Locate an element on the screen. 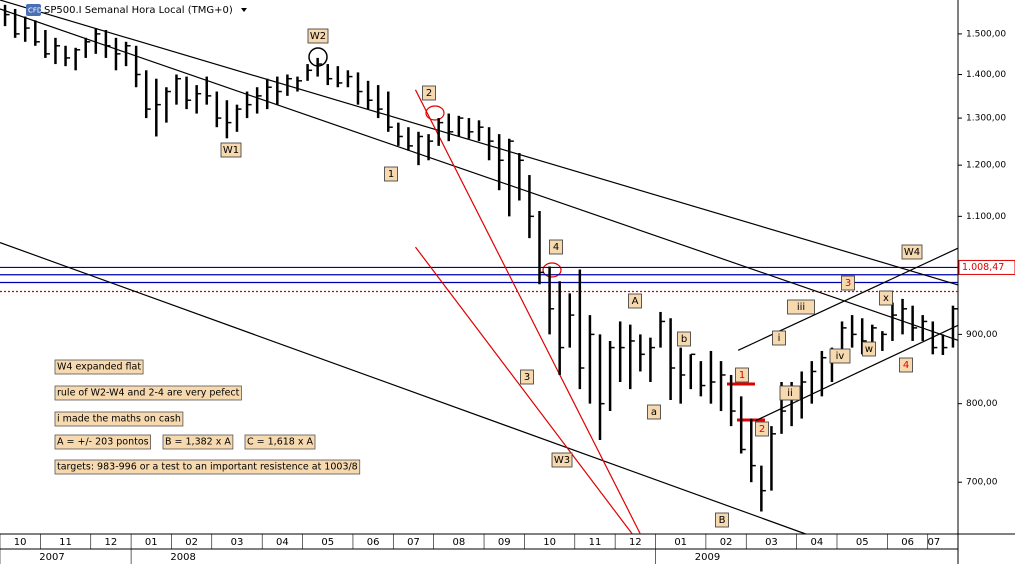 The width and height of the screenshot is (1015, 564). x-tick-label: 08 is located at coordinates (458, 542).